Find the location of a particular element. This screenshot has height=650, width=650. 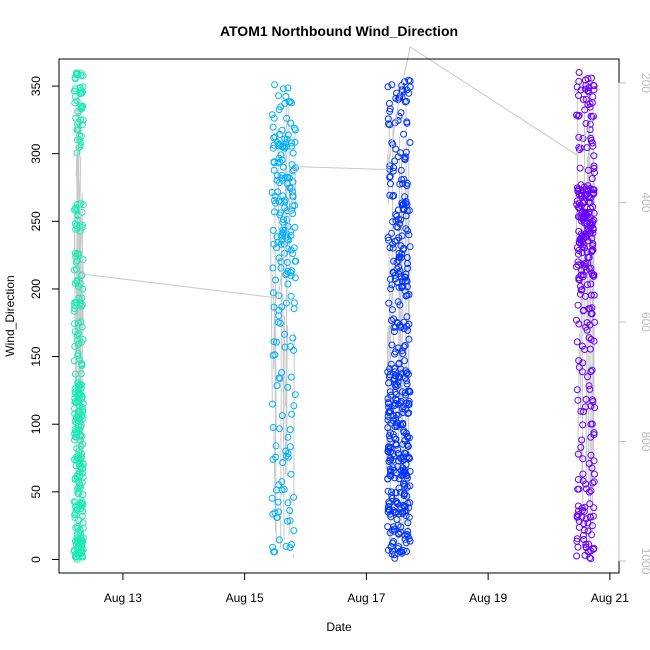

y-tick-label: 200 is located at coordinates (36, 289).